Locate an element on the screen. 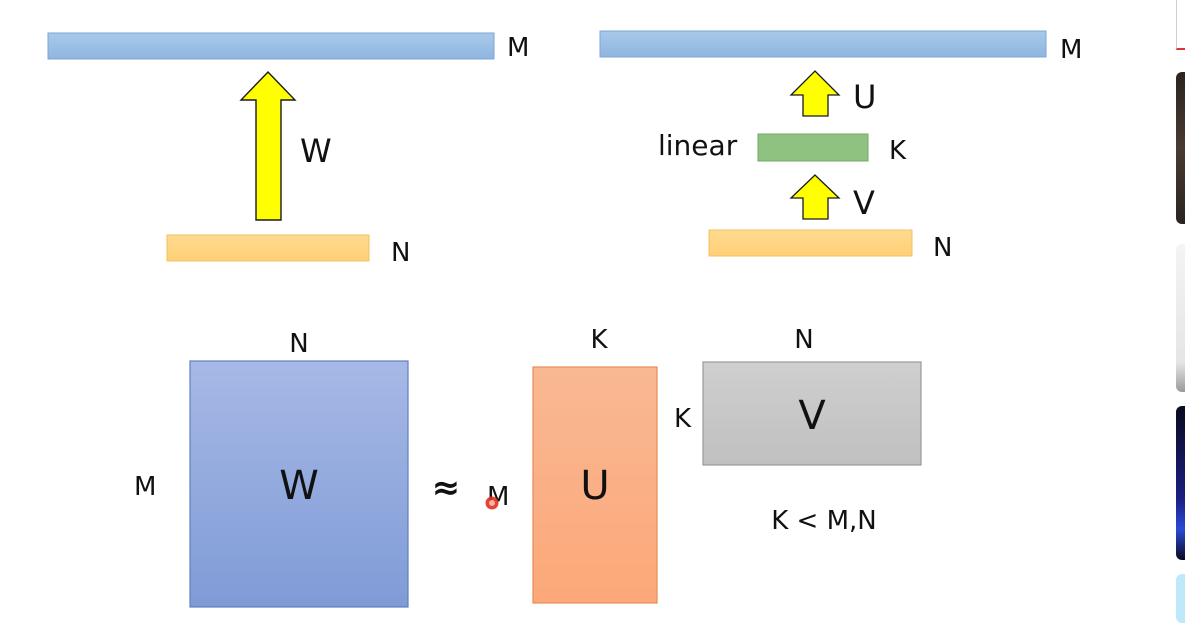  output-layer-bar is located at coordinates (271, 46).